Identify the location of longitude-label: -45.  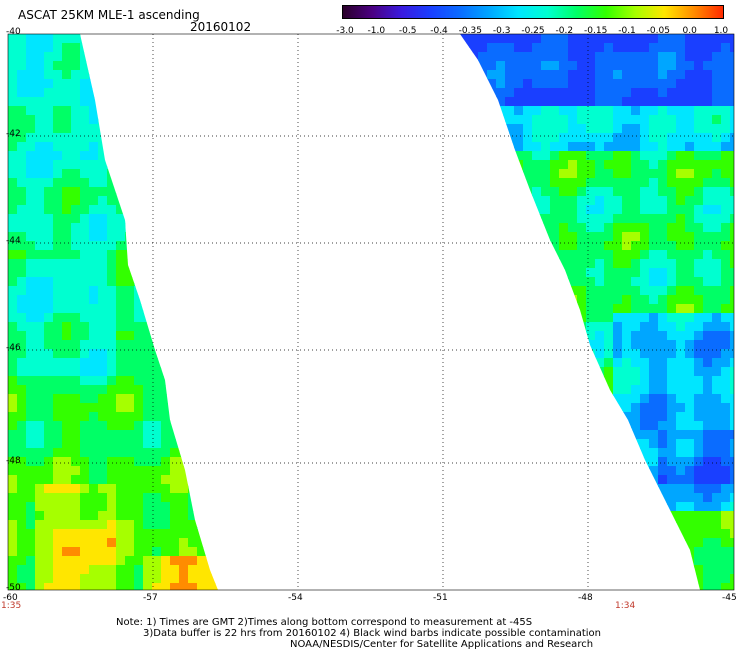
(729, 598).